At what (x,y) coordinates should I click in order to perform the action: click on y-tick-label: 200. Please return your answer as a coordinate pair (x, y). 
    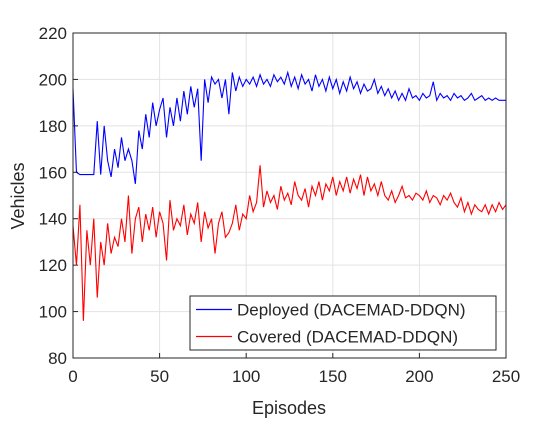
    Looking at the image, I should click on (53, 79).